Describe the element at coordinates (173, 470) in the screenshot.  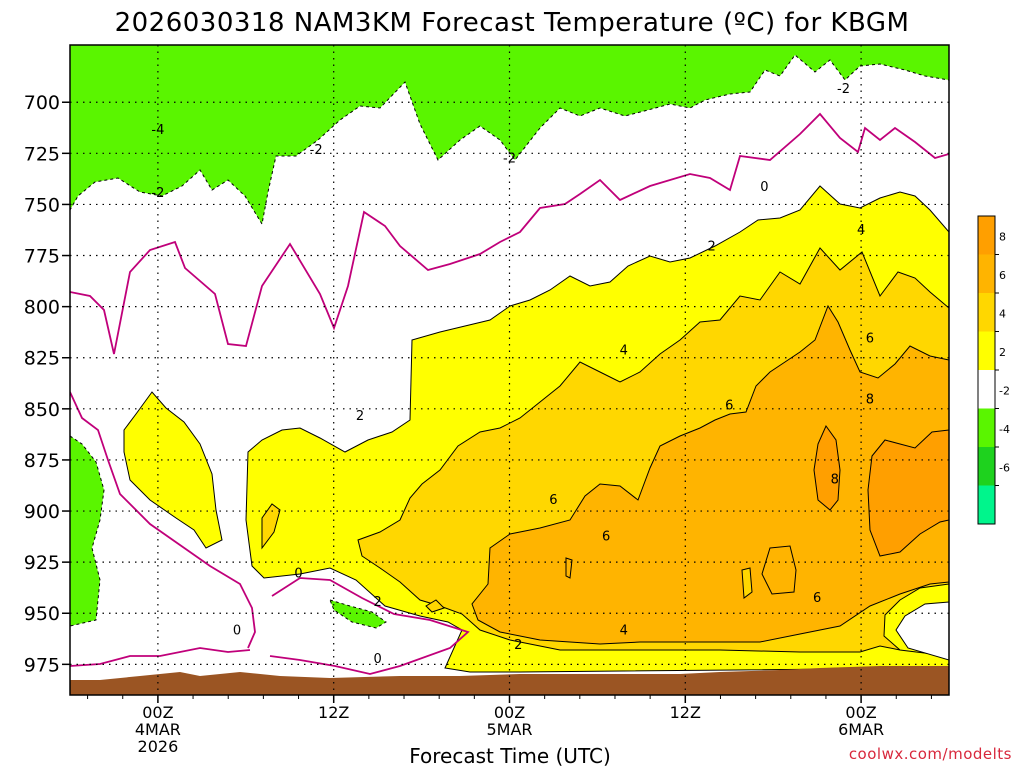
I see `warm-blob-left` at that location.